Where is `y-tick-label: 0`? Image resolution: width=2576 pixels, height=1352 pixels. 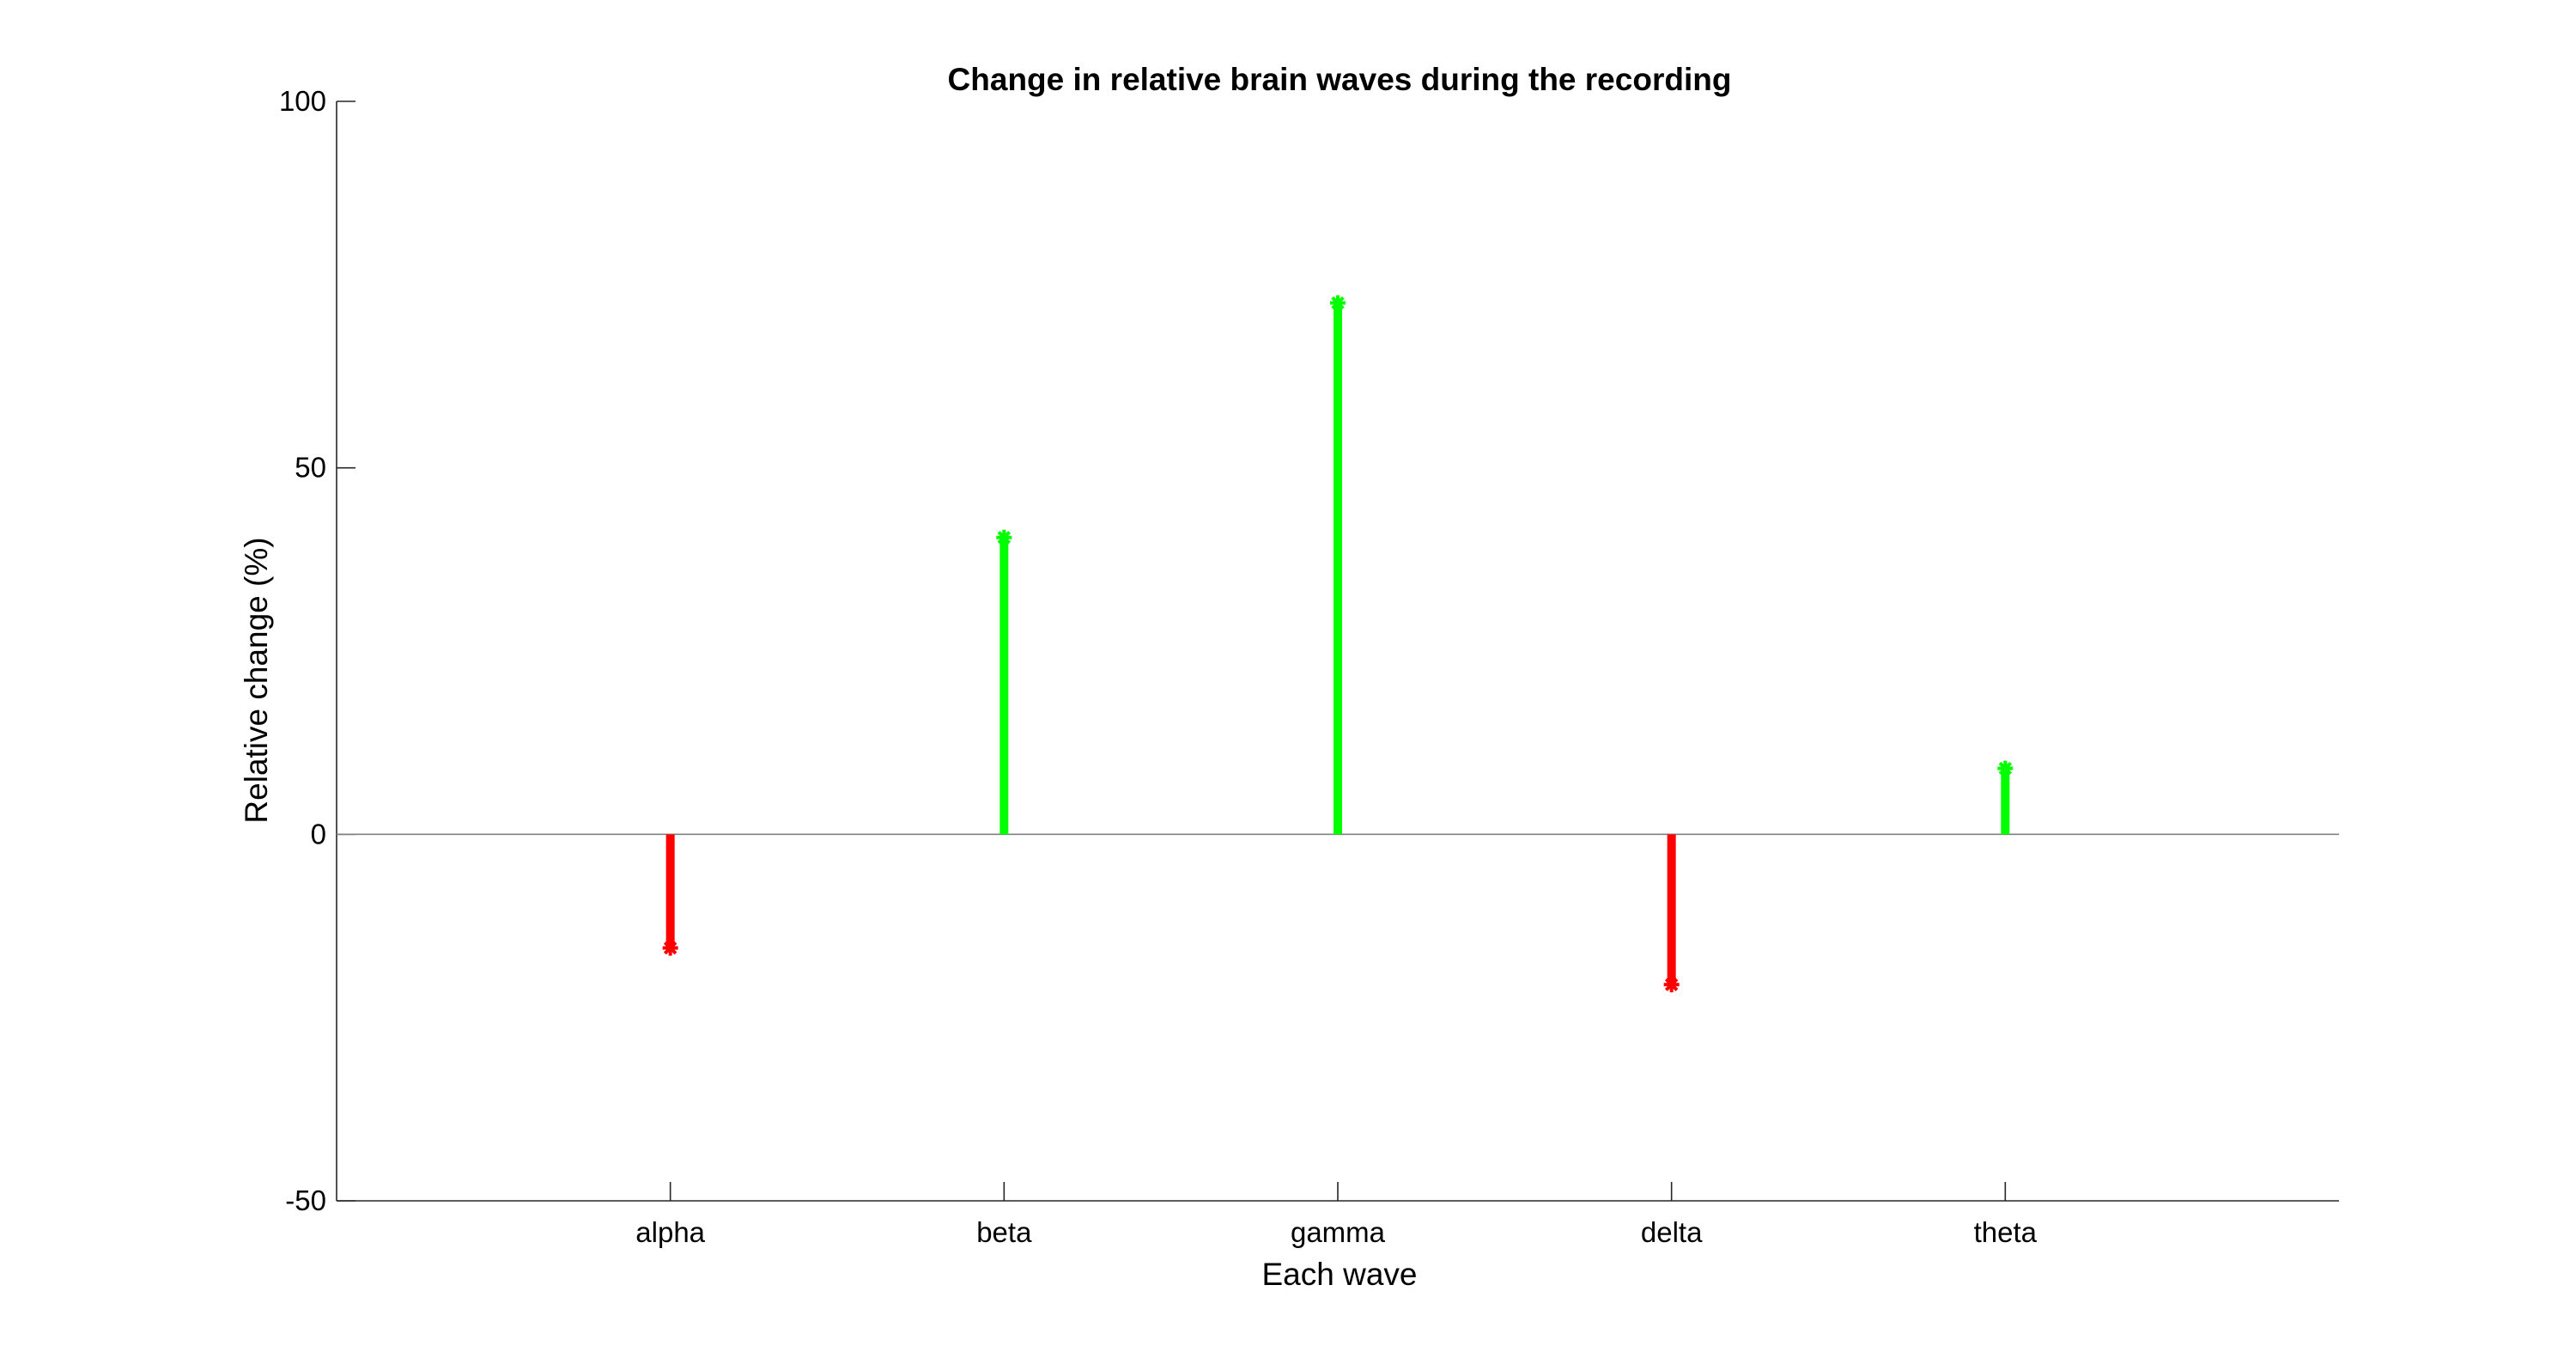 y-tick-label: 0 is located at coordinates (318, 834).